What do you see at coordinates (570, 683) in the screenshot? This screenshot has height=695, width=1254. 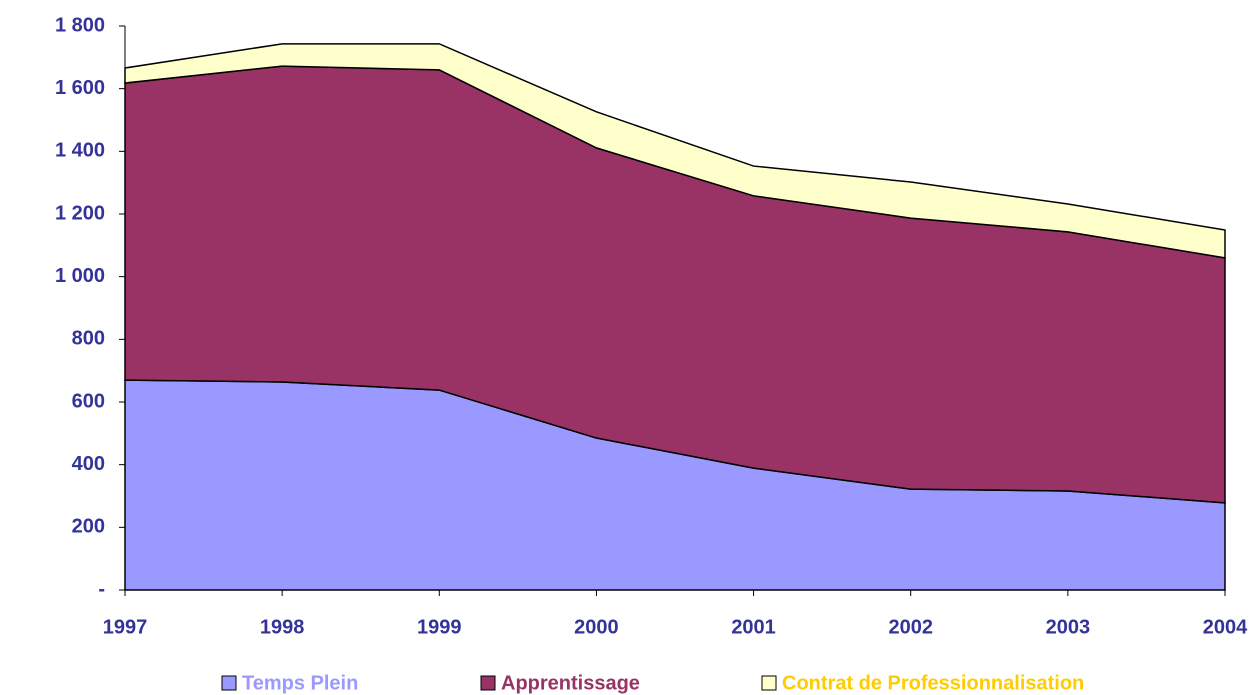 I see `legend-label: Apprentissage` at bounding box center [570, 683].